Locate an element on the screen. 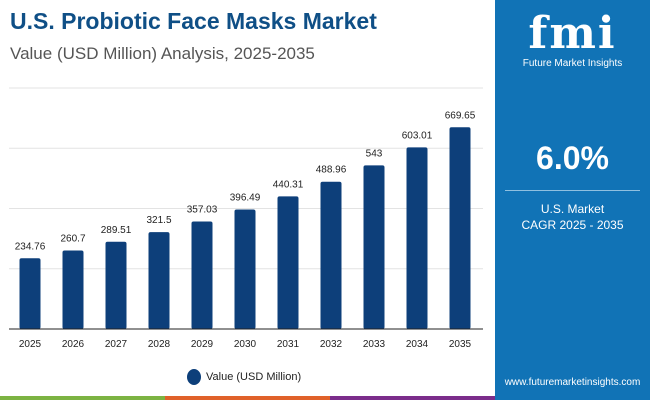 This screenshot has width=650, height=400. logo-tagline: Future Market Insights is located at coordinates (572, 63).